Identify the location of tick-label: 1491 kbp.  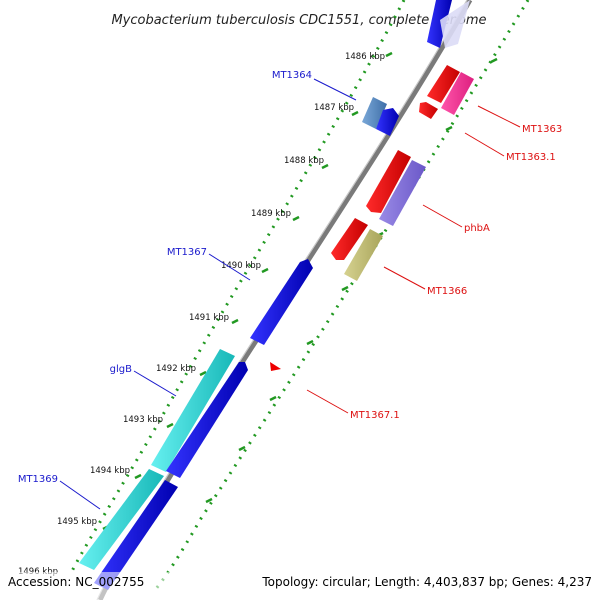
(209, 318).